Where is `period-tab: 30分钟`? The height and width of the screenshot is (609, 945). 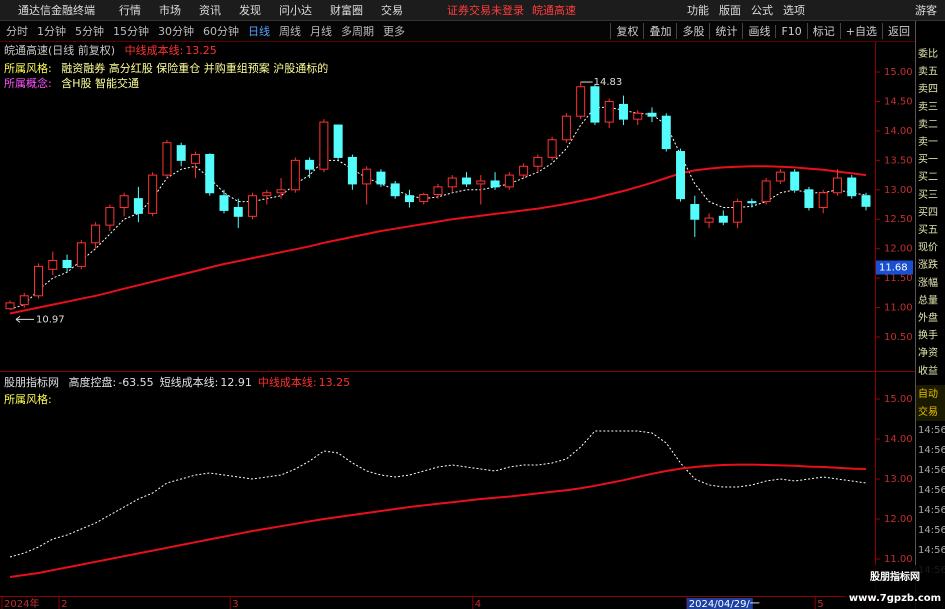 period-tab: 30分钟 is located at coordinates (176, 31).